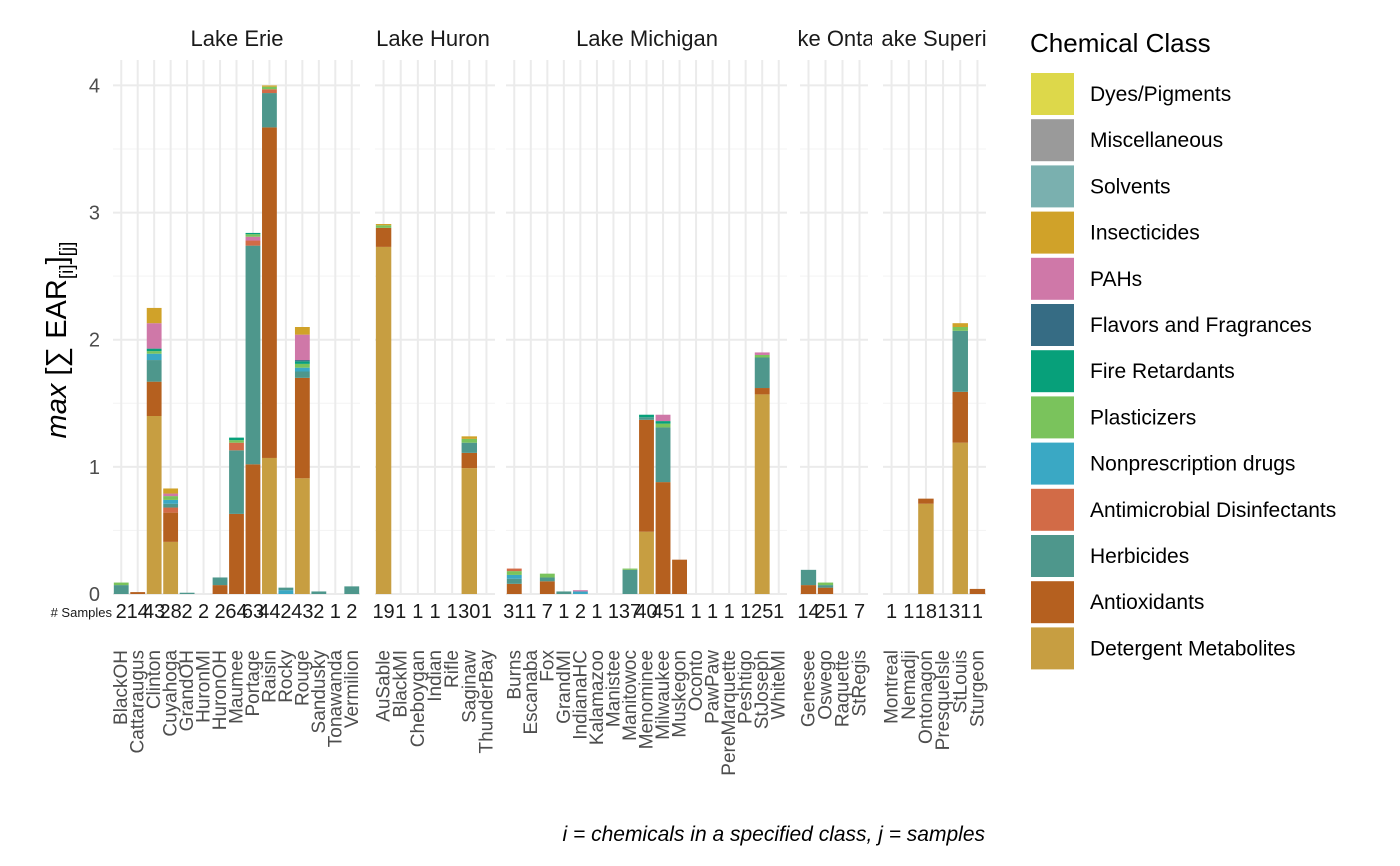 This screenshot has width=1400, height=866. Describe the element at coordinates (121, 687) in the screenshot. I see `x-tick-label: BlackOH` at that location.